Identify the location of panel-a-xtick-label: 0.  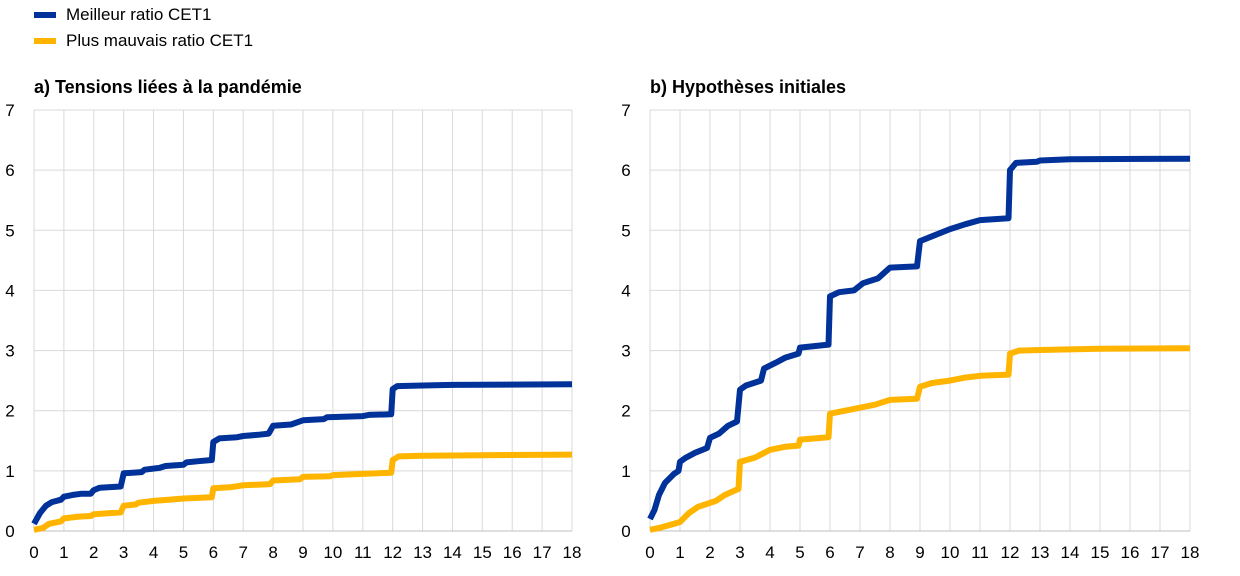
(33, 552).